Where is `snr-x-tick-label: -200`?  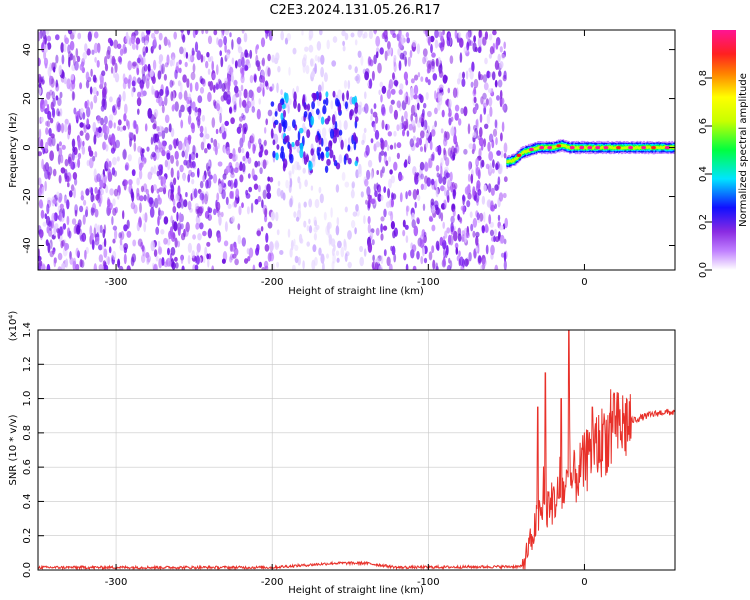
snr-x-tick-label: -200 is located at coordinates (272, 582).